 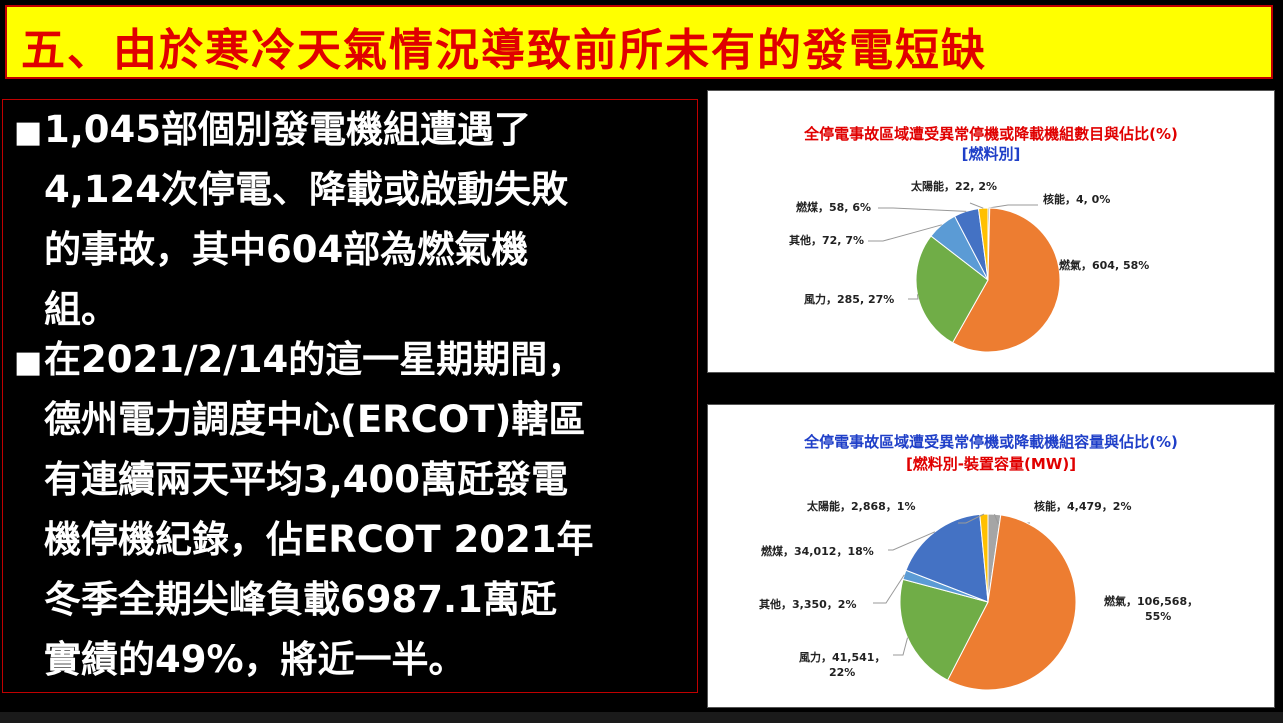 What do you see at coordinates (833, 207) in the screenshot?
I see `chart-1-label-3: 燃煤，58, 6%` at bounding box center [833, 207].